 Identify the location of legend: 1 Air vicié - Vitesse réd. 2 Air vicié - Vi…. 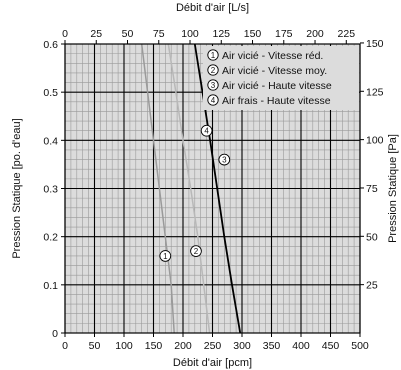
(281, 78).